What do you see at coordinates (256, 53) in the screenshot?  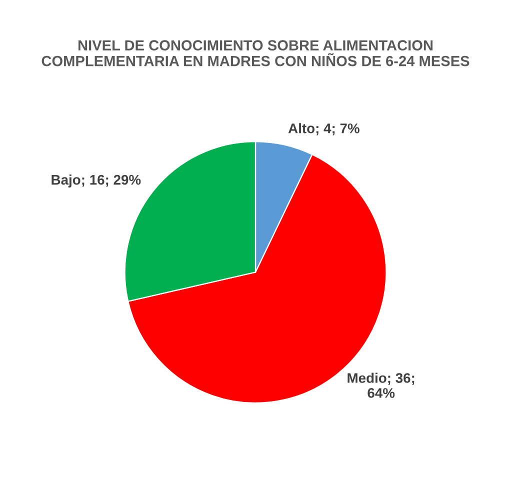 I see `chart-title: NIVEL DE CONOCIMIENTO SOBRE ALIMENTACION COMPLEMENTARIA EN MADRES CON NIÑOS DE 6-24 MESES` at bounding box center [256, 53].